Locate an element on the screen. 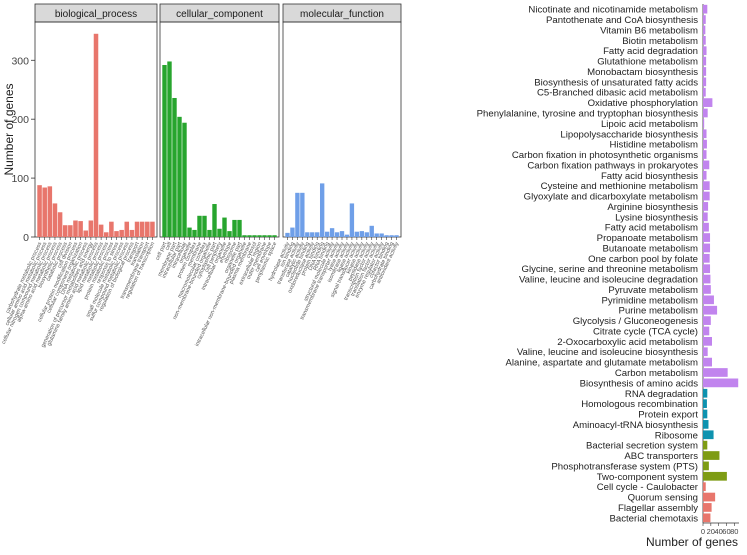 The height and width of the screenshot is (555, 747). facet-title: molecular_function is located at coordinates (342, 14).